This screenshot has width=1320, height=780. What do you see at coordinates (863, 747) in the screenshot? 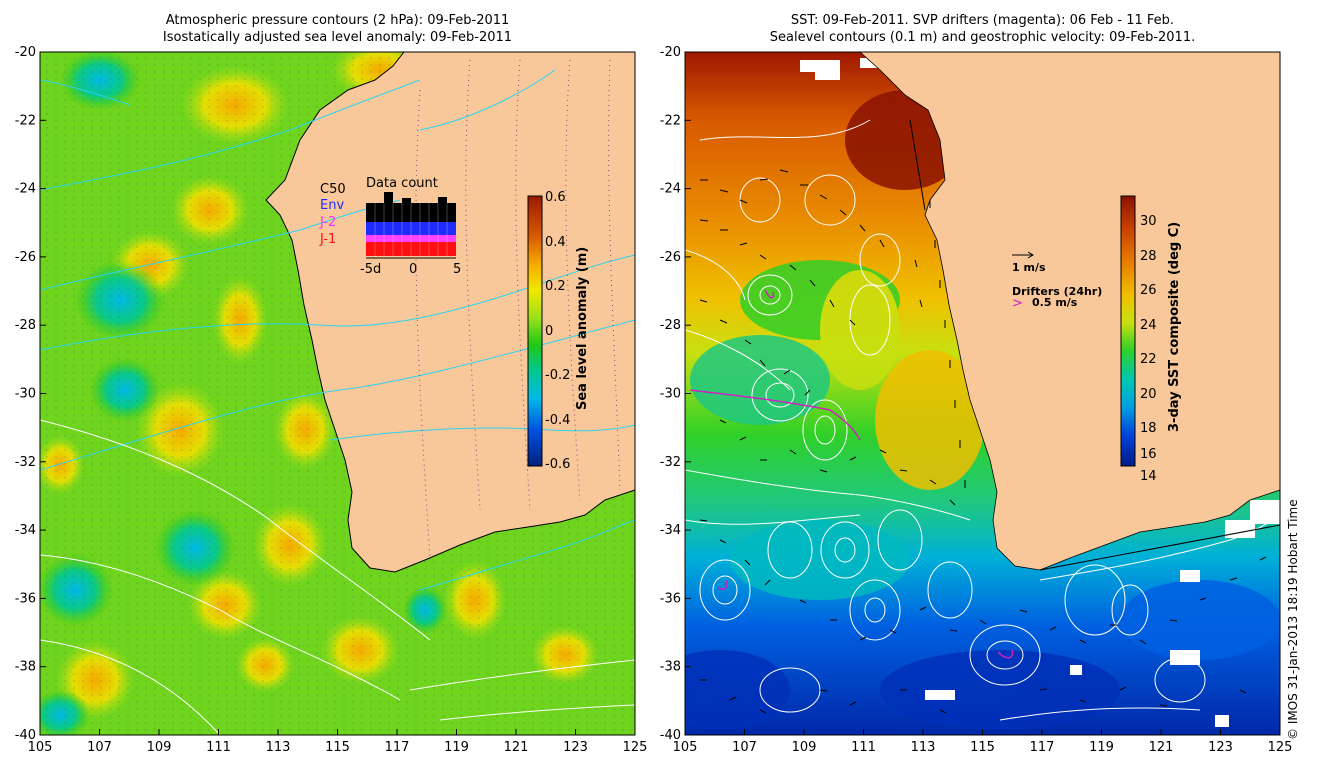
I see `right-lon-tick-label: 111` at bounding box center [863, 747].